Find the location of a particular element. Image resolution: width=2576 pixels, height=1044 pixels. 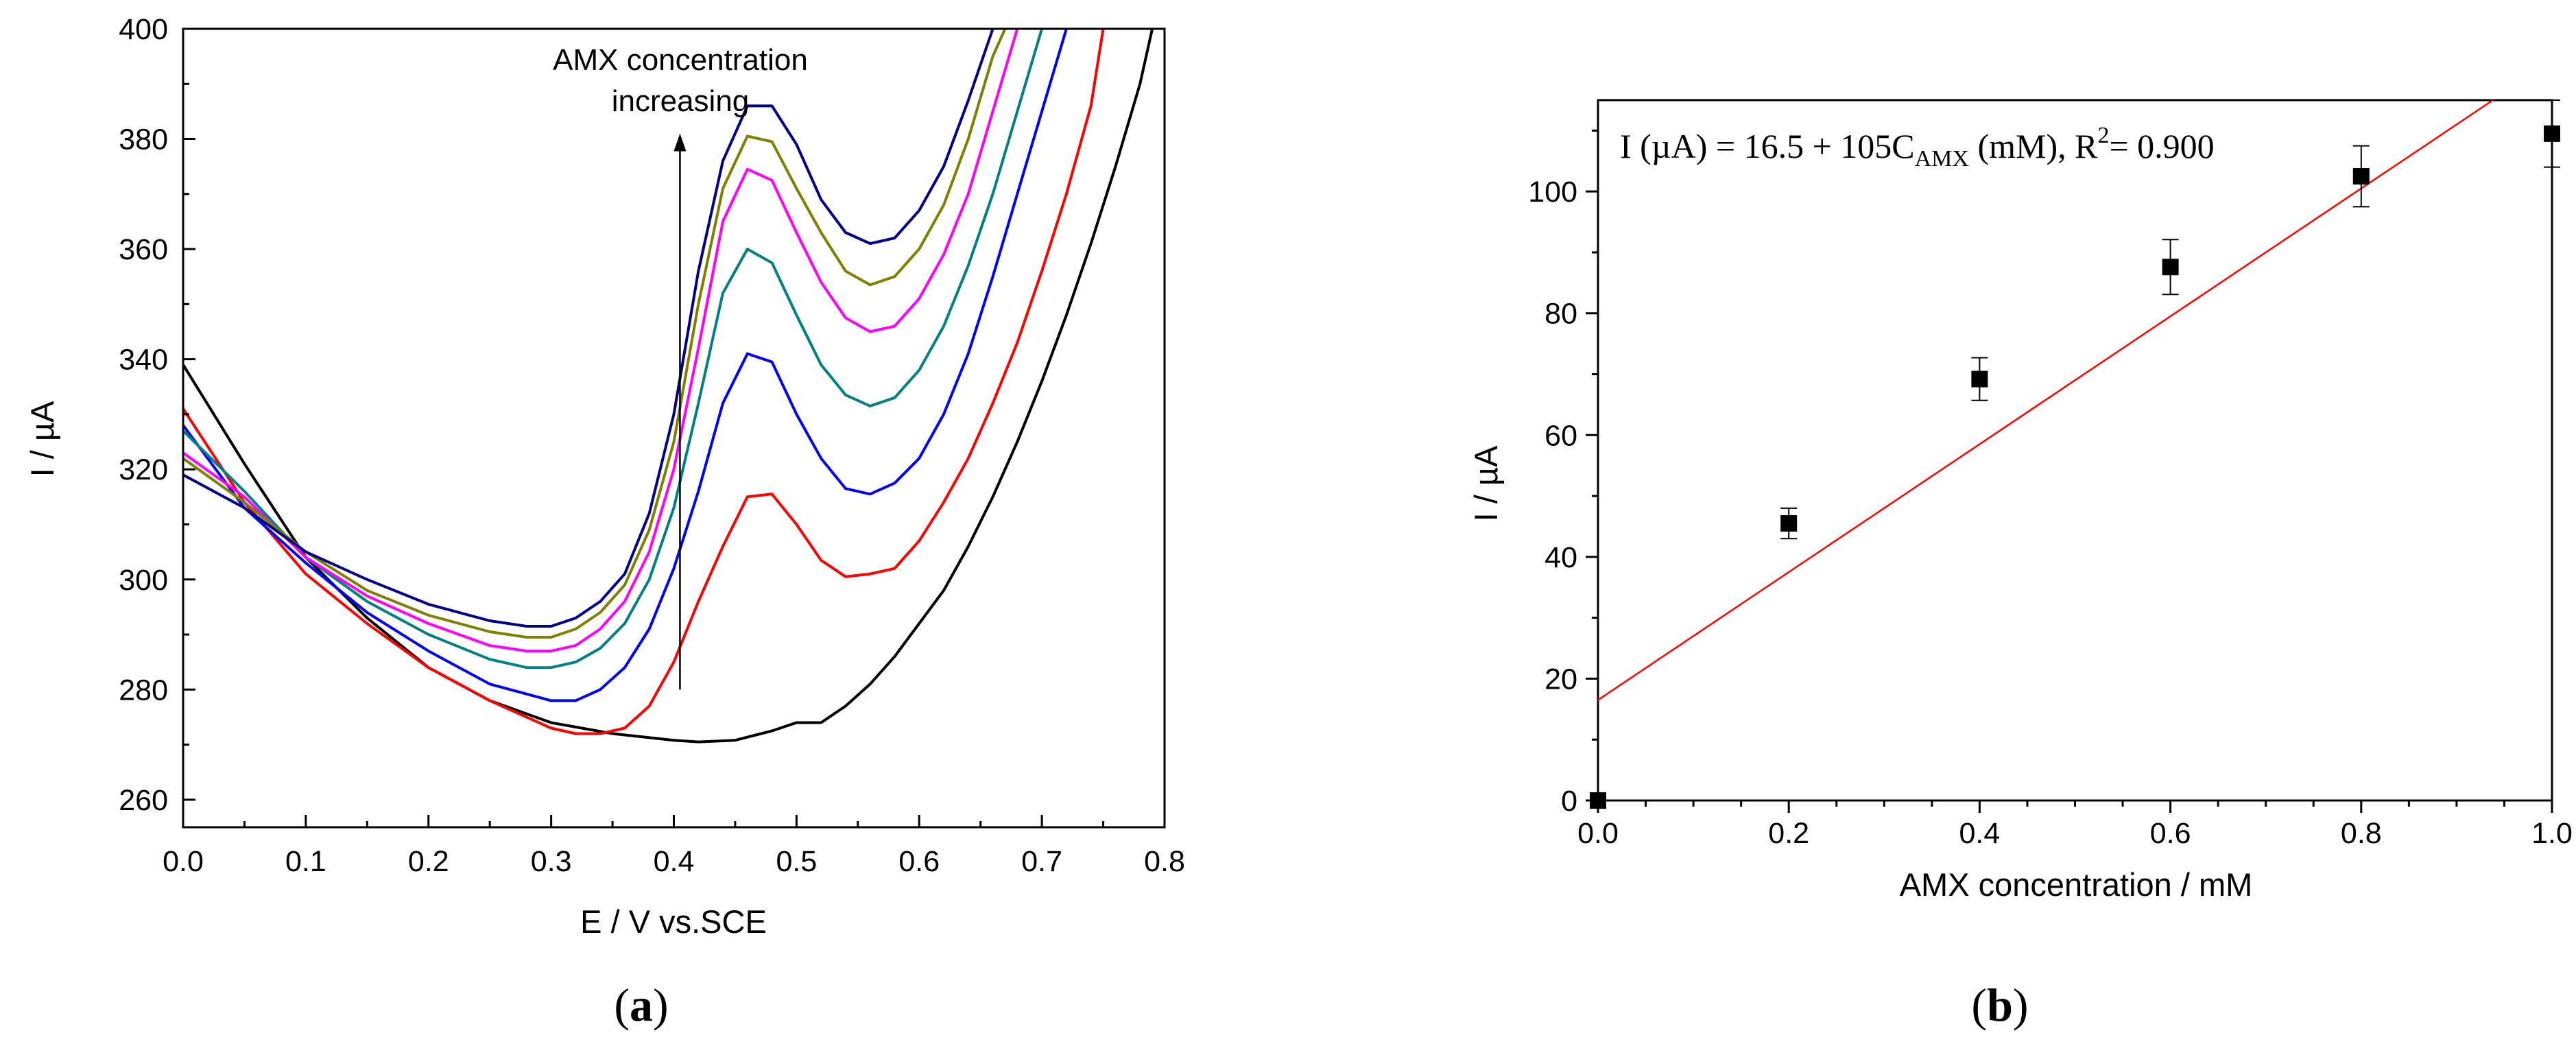

x-tick-label: 0.7 is located at coordinates (1041, 862).